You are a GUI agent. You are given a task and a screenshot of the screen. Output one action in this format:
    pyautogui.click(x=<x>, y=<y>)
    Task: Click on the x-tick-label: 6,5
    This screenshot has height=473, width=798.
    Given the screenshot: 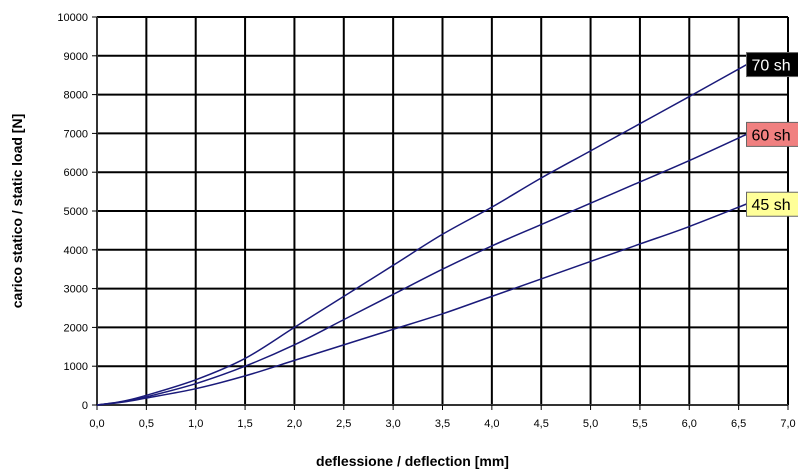 What is the action you would take?
    pyautogui.click(x=738, y=424)
    